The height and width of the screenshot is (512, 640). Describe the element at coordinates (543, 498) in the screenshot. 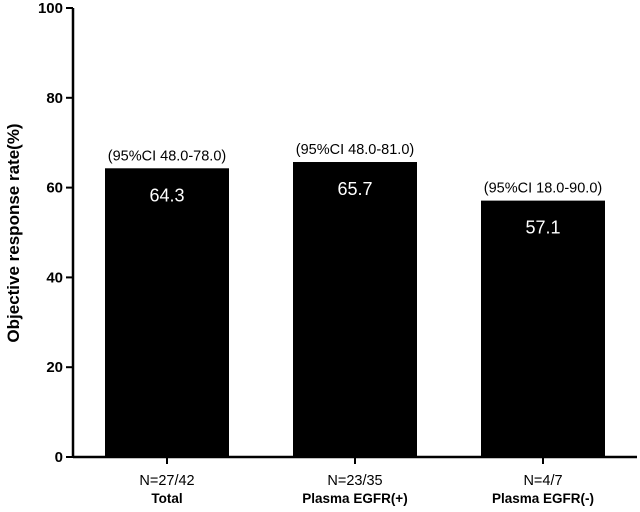

I see `x-category-label: Plasma EGFR(-)` at that location.